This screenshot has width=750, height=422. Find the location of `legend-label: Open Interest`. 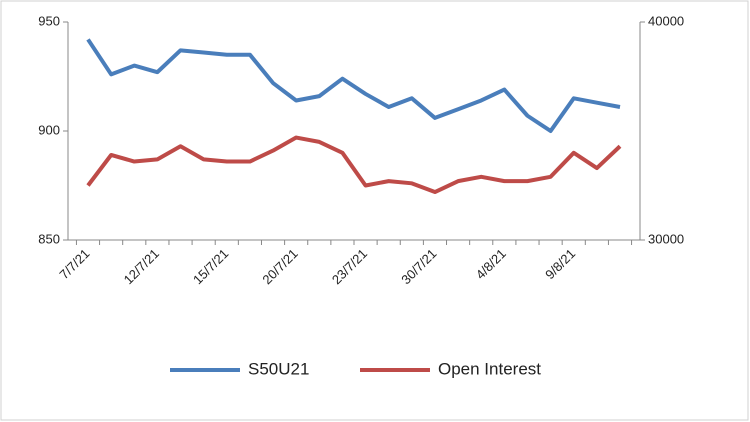

legend-label: Open Interest is located at coordinates (489, 368).